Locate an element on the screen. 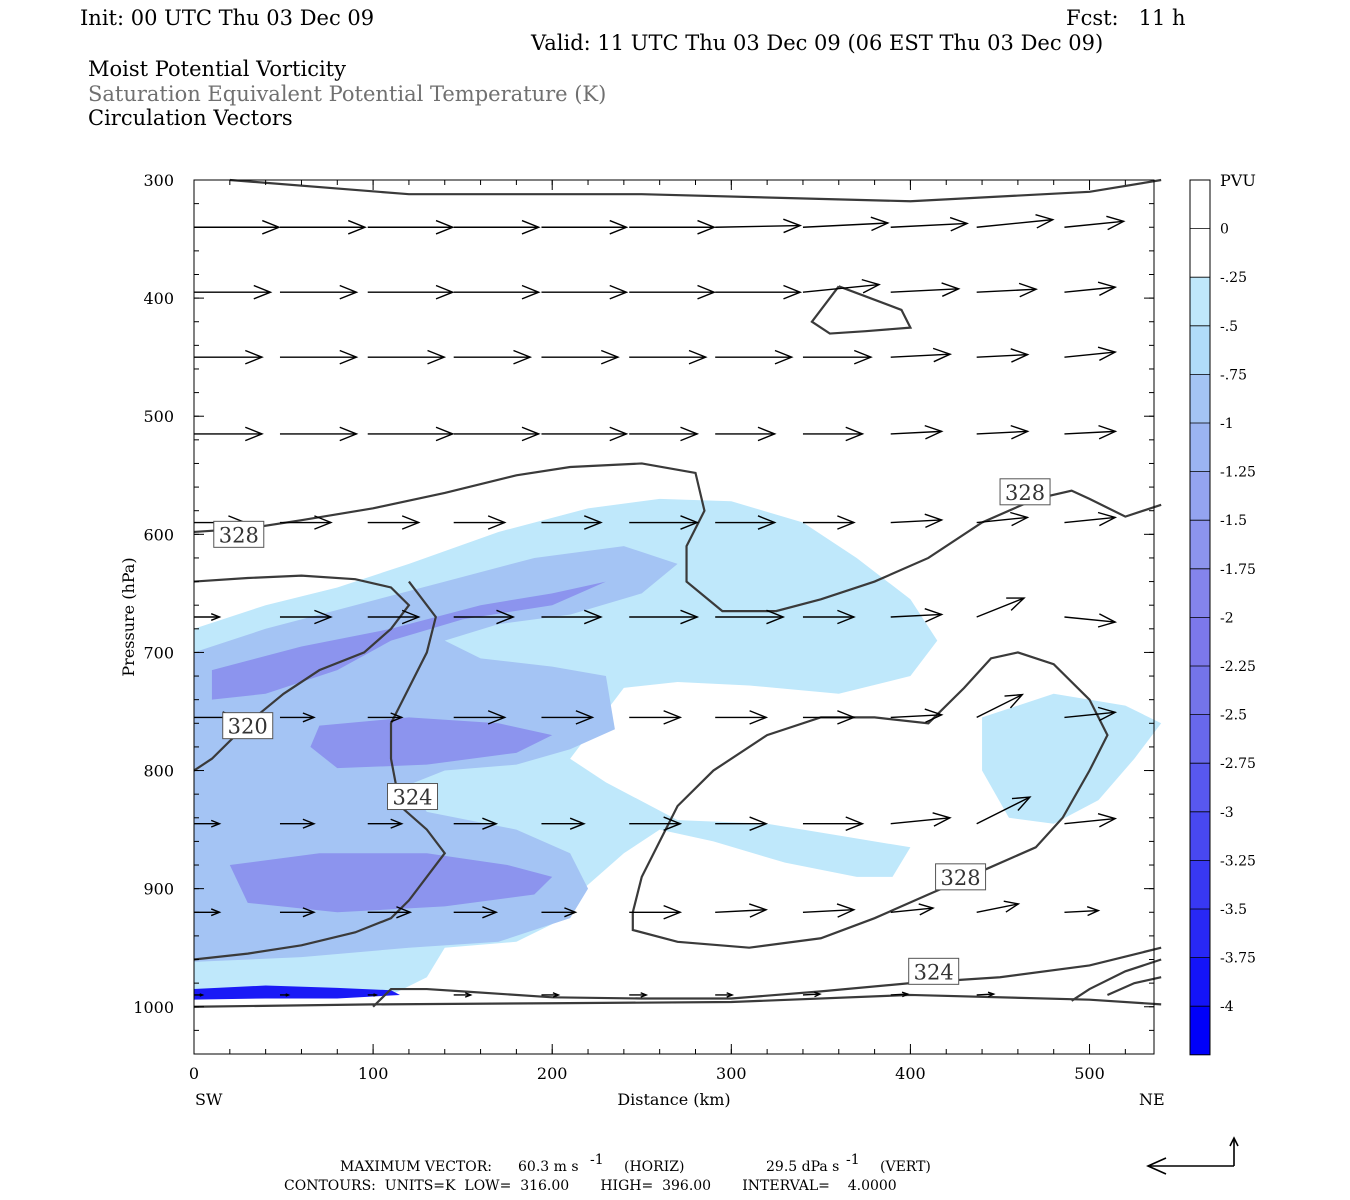 The height and width of the screenshot is (1200, 1350). colorbar-label: -1.75 is located at coordinates (1238, 570).